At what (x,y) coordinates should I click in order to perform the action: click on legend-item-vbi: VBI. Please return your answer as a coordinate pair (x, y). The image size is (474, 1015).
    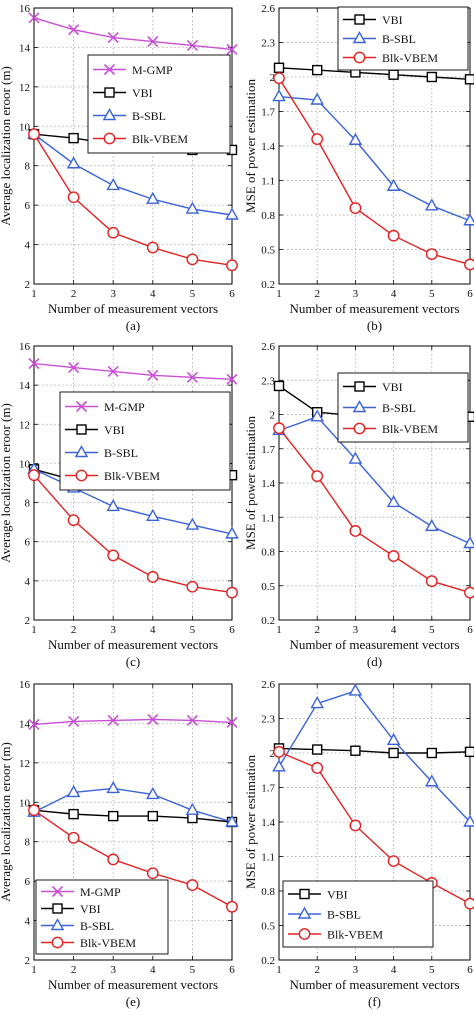
    Looking at the image, I should click on (71, 909).